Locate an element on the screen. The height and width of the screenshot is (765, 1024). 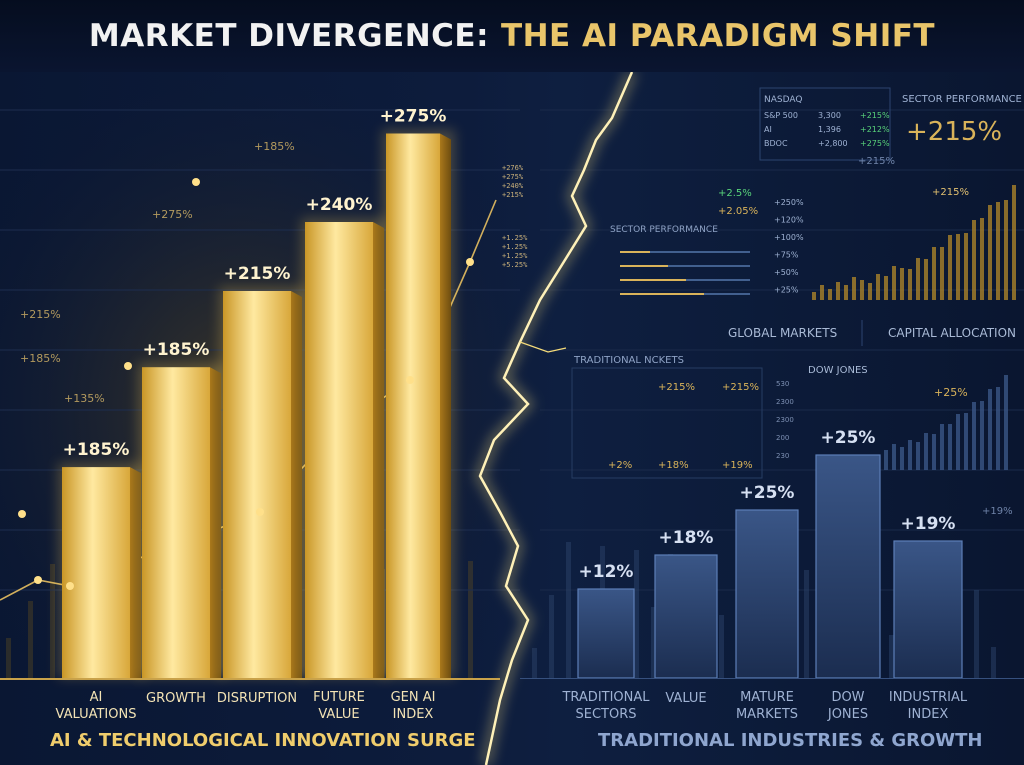
sector-performance-label: SECTOR PERFORMANCE is located at coordinates (664, 230).